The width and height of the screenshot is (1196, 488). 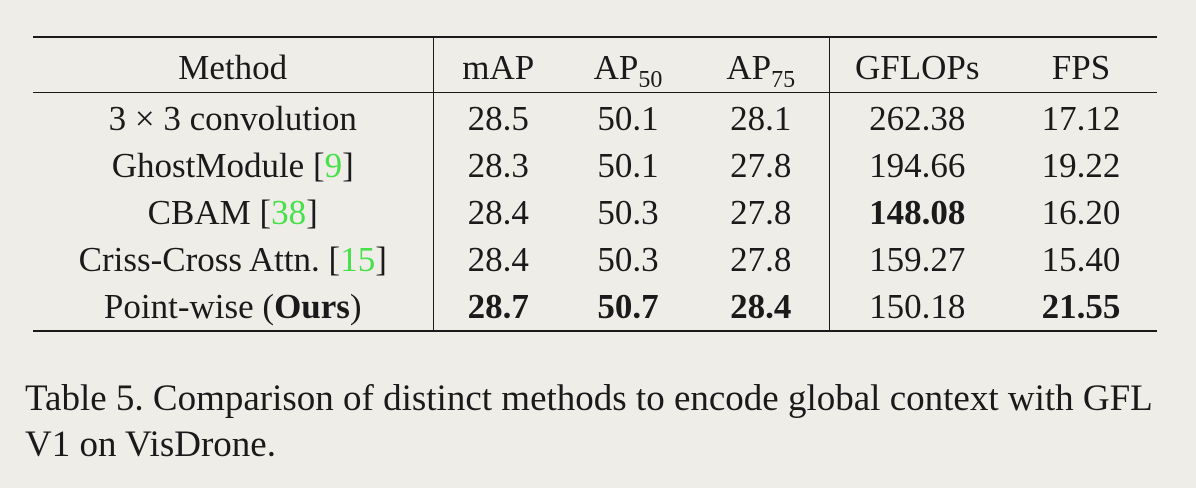 I want to click on method-cell: Criss-Cross Attn. [15], so click(x=233, y=259).